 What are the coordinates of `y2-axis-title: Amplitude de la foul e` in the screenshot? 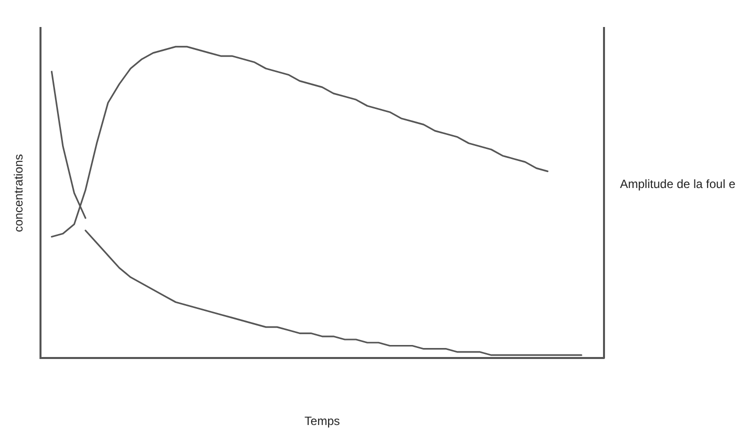 It's located at (678, 184).